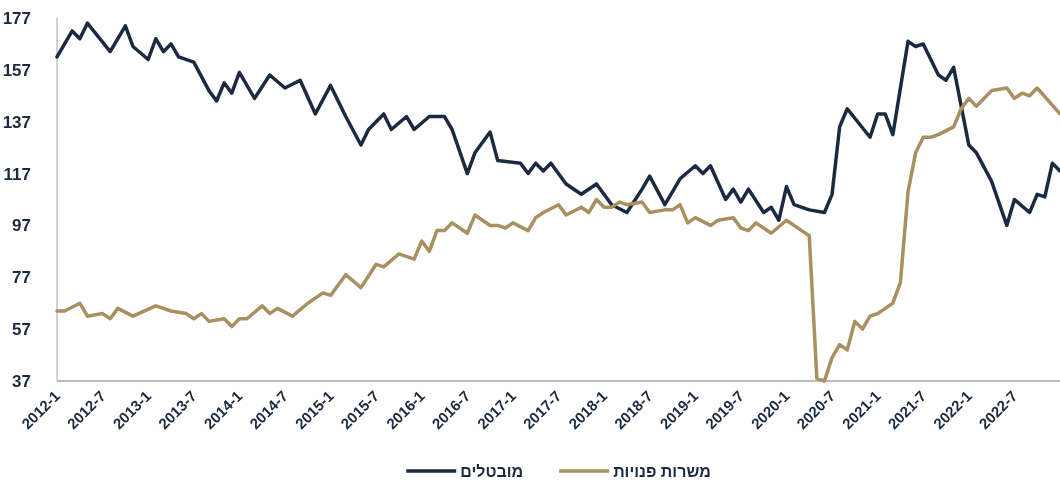 The width and height of the screenshot is (1060, 491). What do you see at coordinates (17, 174) in the screenshot?
I see `y-tick-label: 117` at bounding box center [17, 174].